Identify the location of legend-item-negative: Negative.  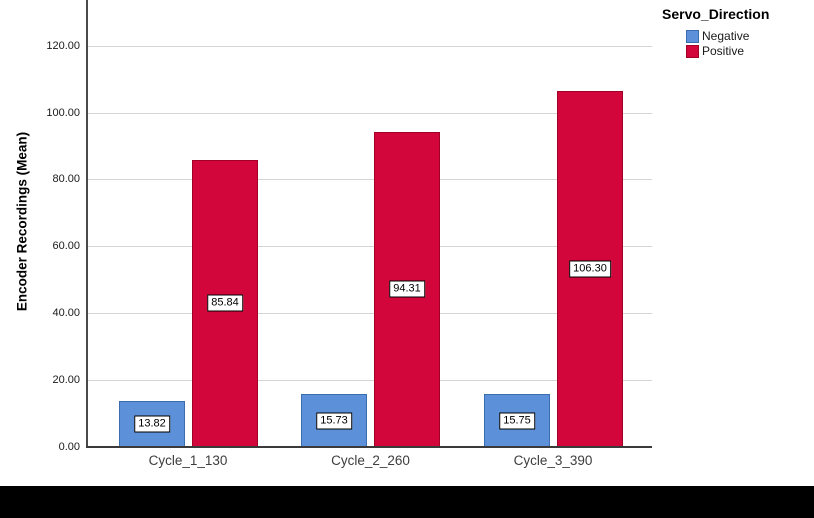
(748, 36).